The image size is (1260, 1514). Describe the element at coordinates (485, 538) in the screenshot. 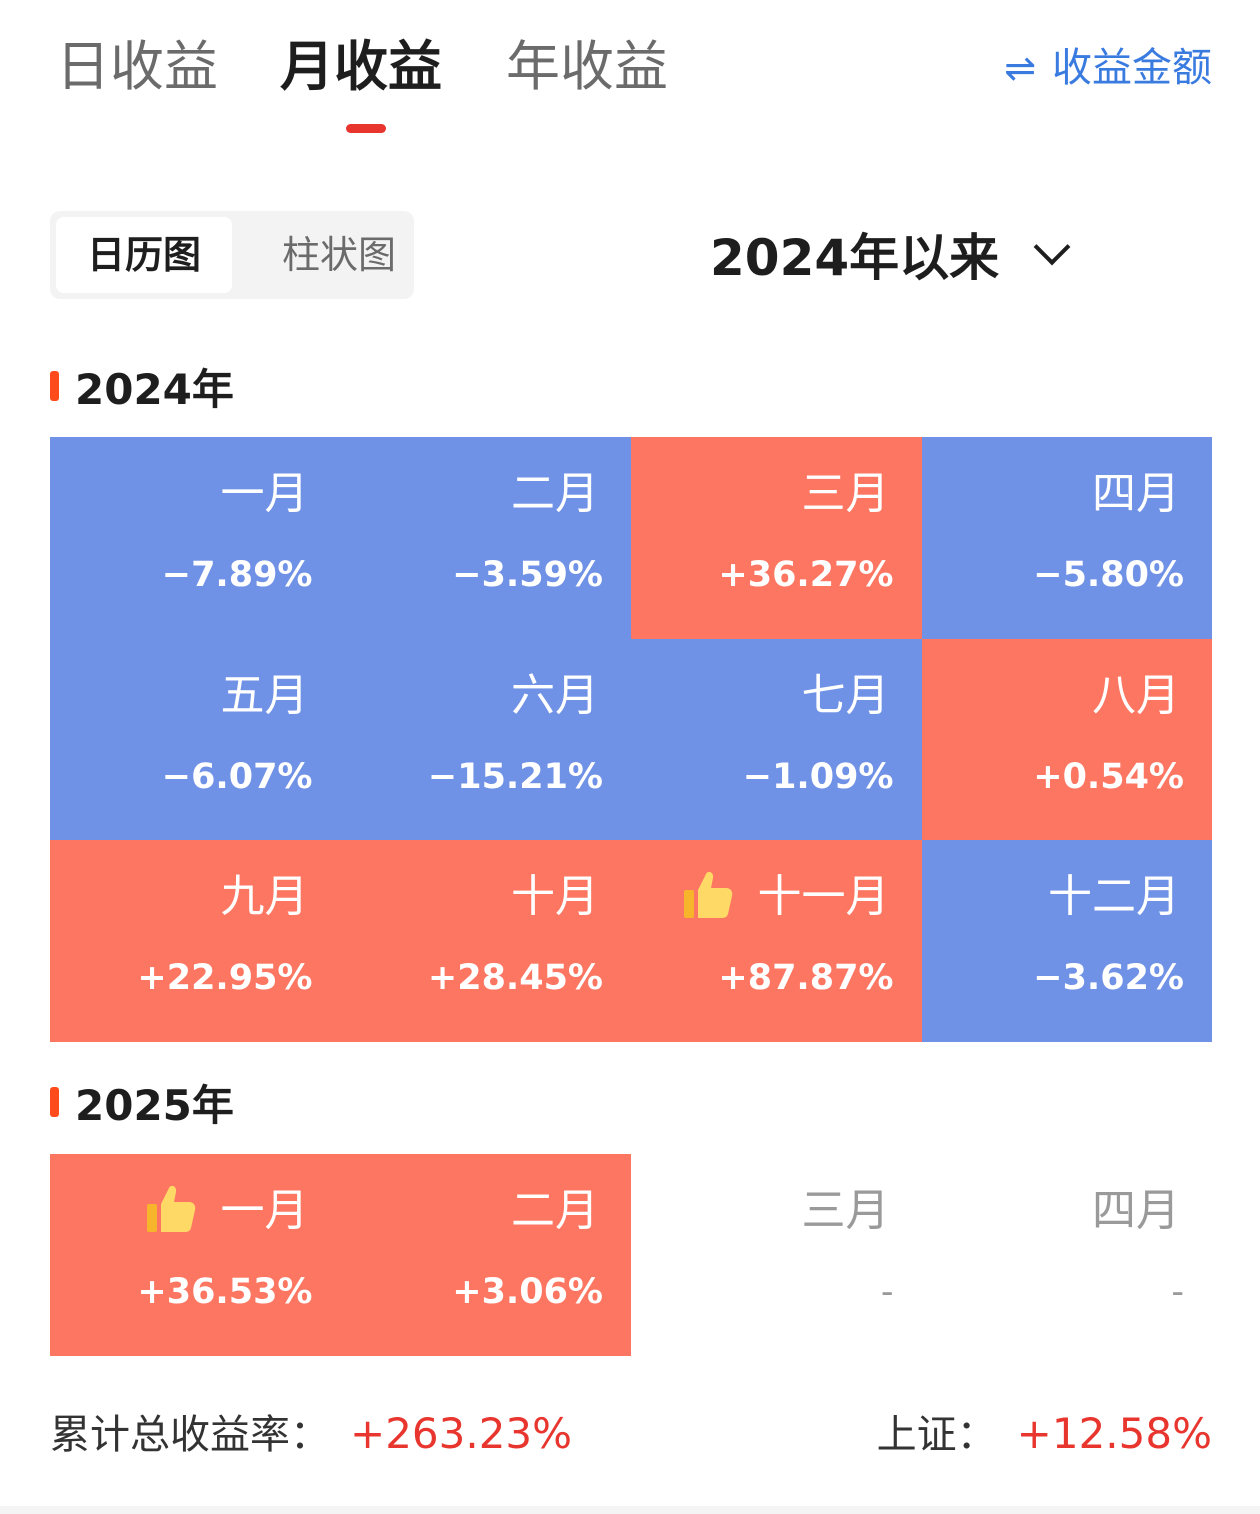

I see `month-cell: 二月 −3.59%` at that location.